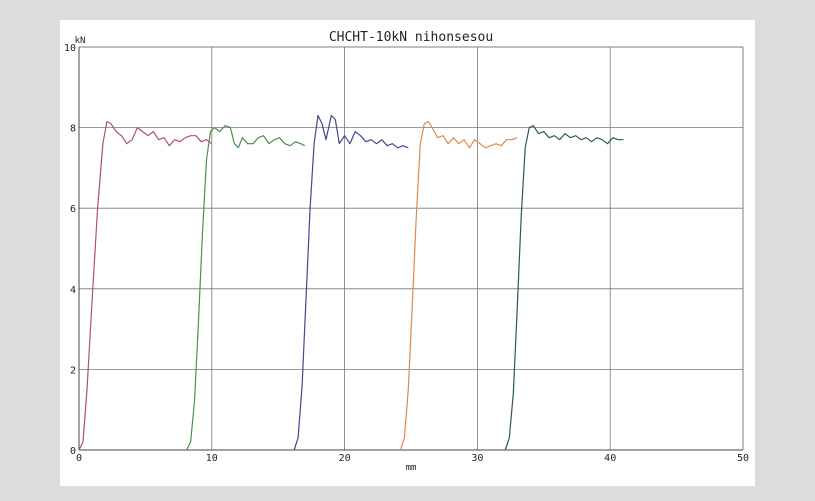  I want to click on y-tick-label: 4, so click(73, 290).